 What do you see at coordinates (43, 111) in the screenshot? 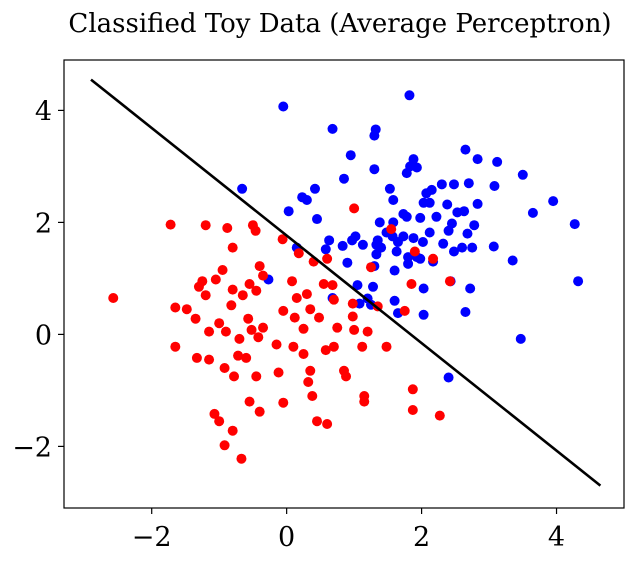
I see `y-tick-label: 4` at bounding box center [43, 111].